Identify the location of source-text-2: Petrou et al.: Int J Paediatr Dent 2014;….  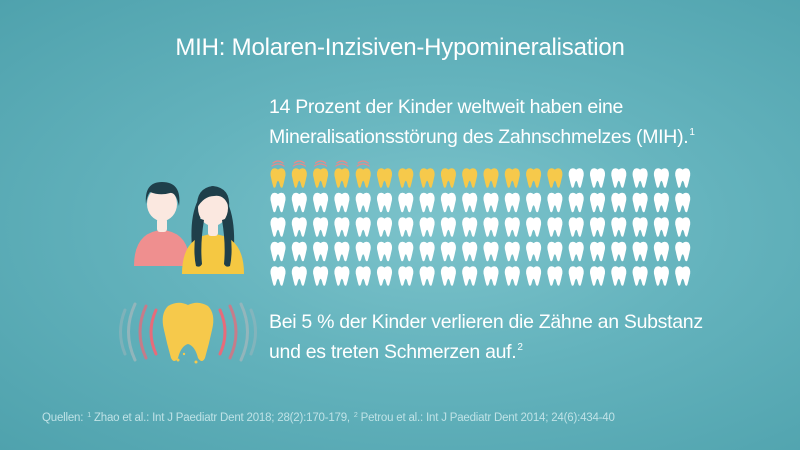
(487, 418).